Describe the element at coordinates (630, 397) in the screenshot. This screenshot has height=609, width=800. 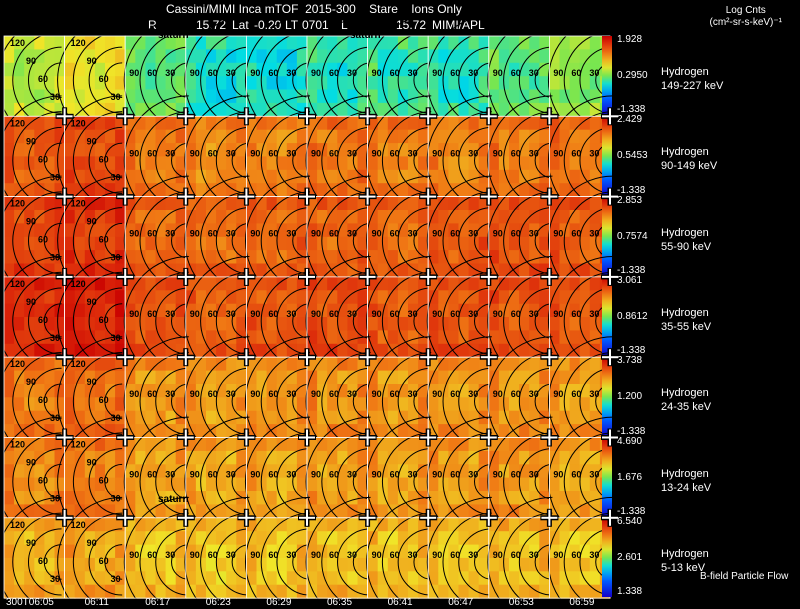
I see `colorbar-mid: 1.200` at that location.